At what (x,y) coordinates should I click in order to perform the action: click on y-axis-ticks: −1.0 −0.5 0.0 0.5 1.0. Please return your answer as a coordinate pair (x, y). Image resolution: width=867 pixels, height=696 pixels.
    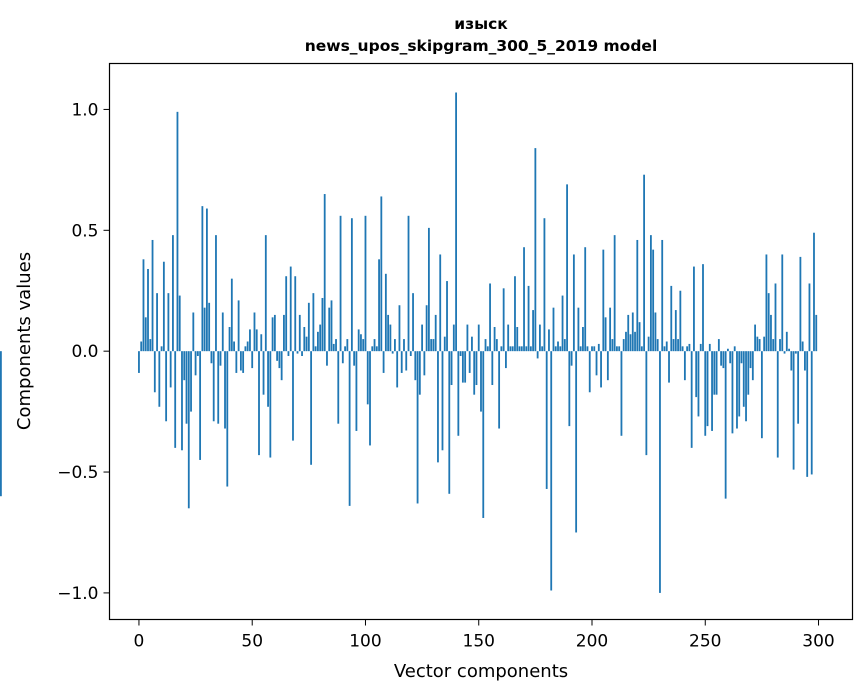
    Looking at the image, I should click on (83, 352).